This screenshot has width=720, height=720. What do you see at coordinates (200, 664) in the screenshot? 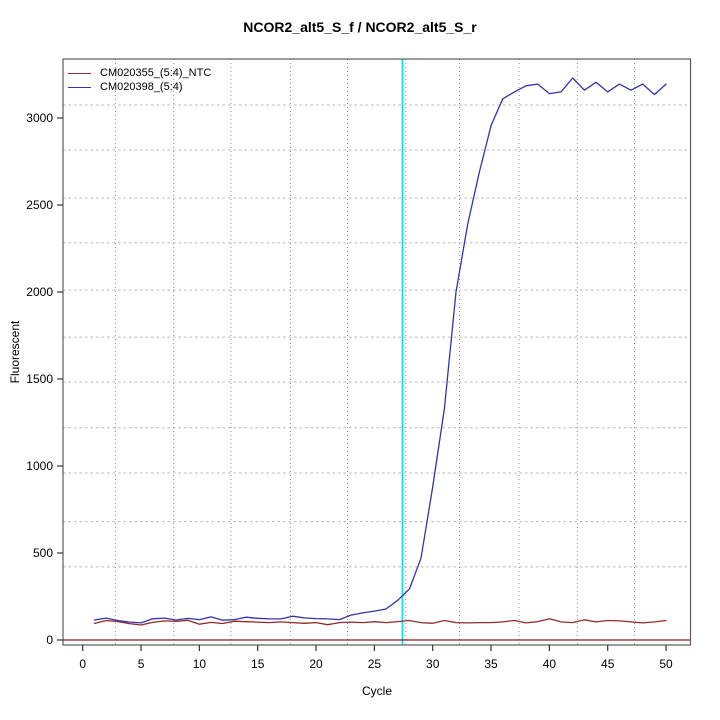
I see `x-tick-label: 10` at bounding box center [200, 664].